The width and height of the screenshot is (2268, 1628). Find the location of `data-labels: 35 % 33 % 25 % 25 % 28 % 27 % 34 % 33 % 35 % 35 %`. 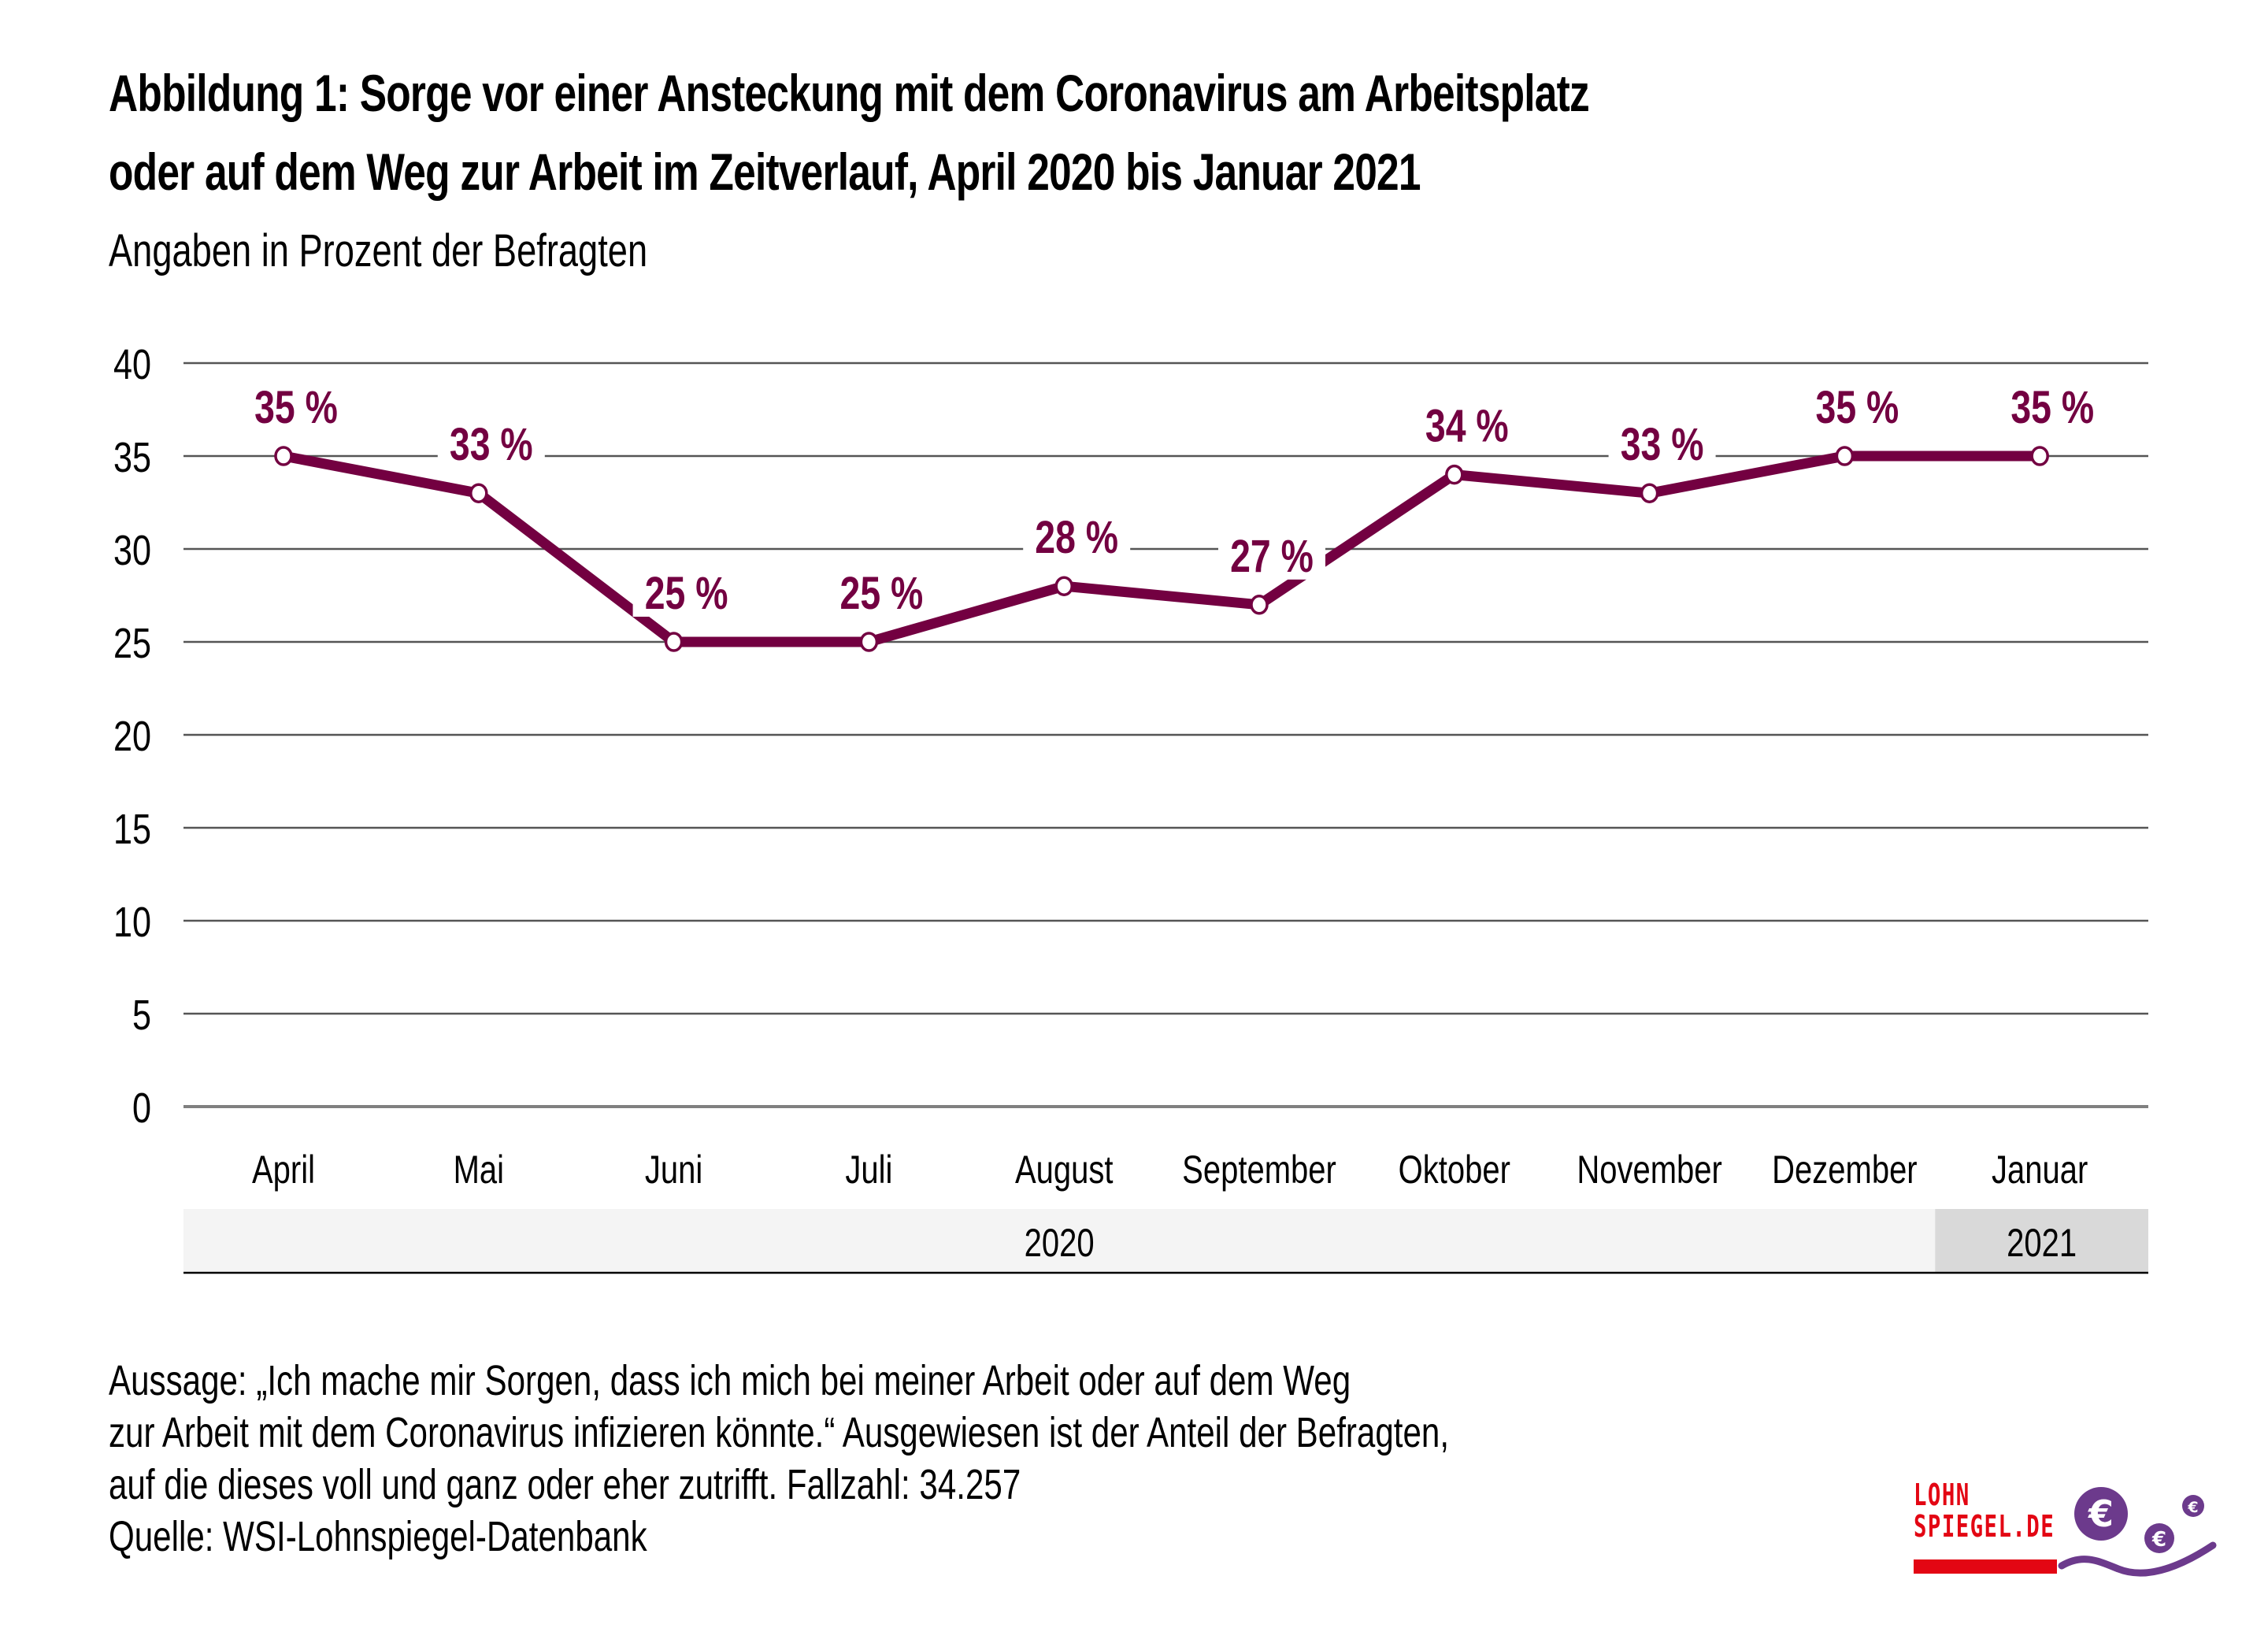

data-labels: 35 % 33 % 25 % 25 % 28 % 27 % 34 % 33 % 35 % 35 % is located at coordinates (1175, 500).